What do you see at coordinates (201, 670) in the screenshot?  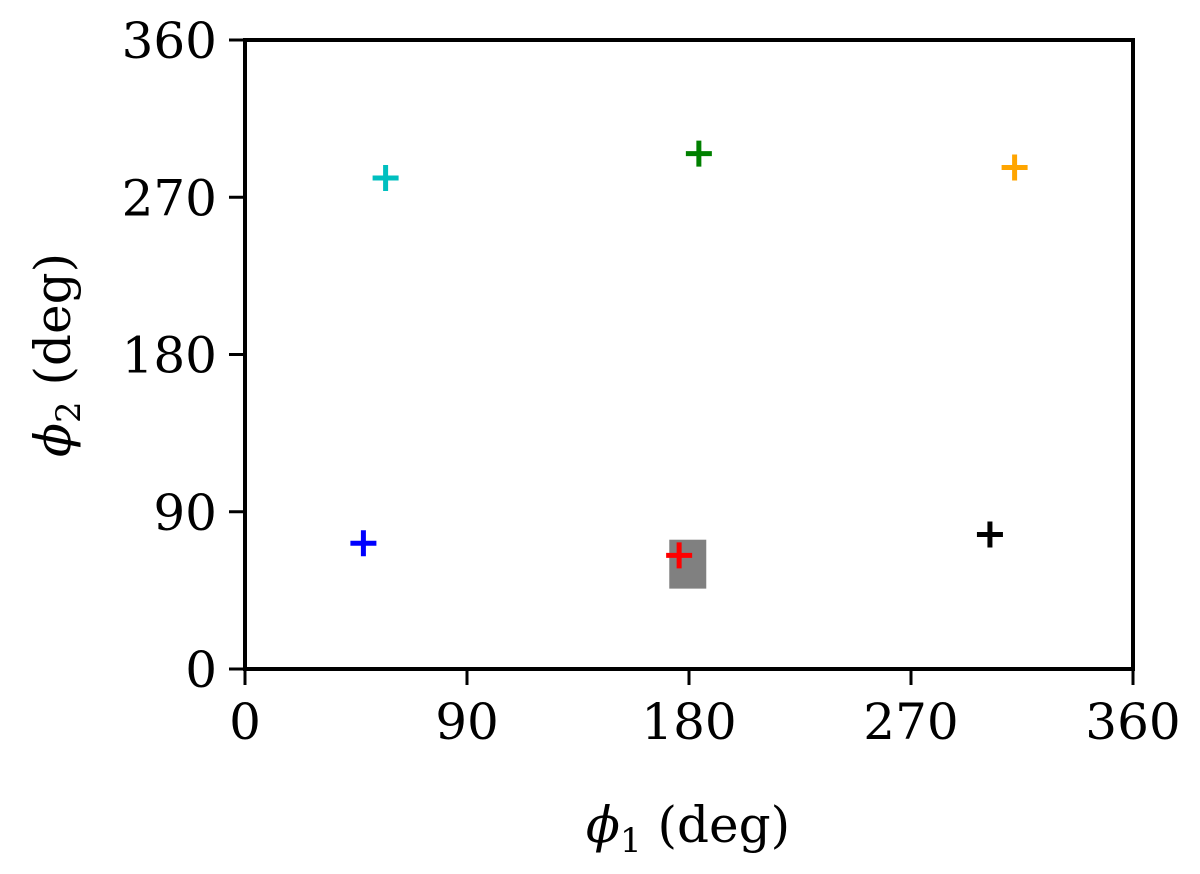 I see `y-tick-label: 0` at bounding box center [201, 670].